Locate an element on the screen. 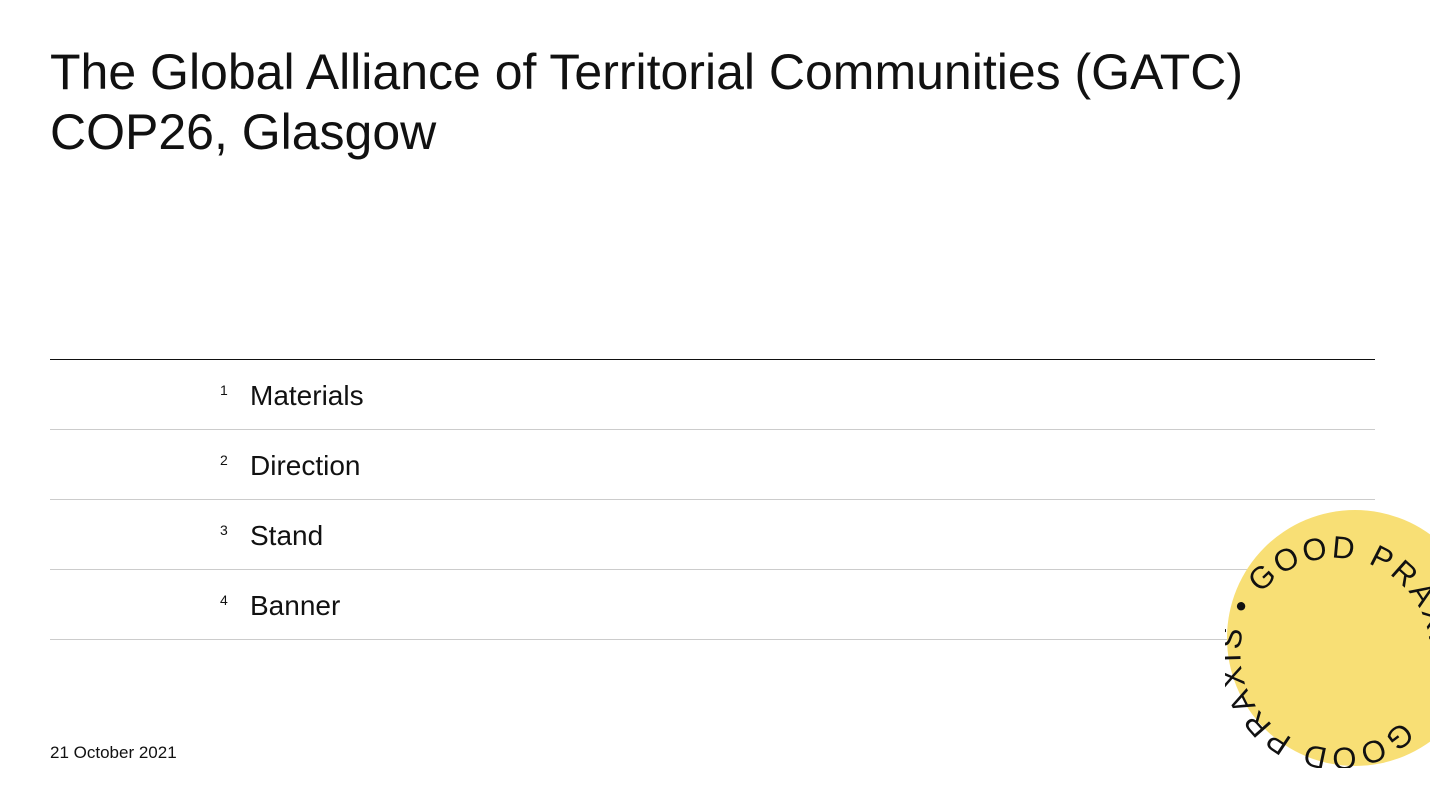  contents-item: 3 Stand is located at coordinates (712, 535).